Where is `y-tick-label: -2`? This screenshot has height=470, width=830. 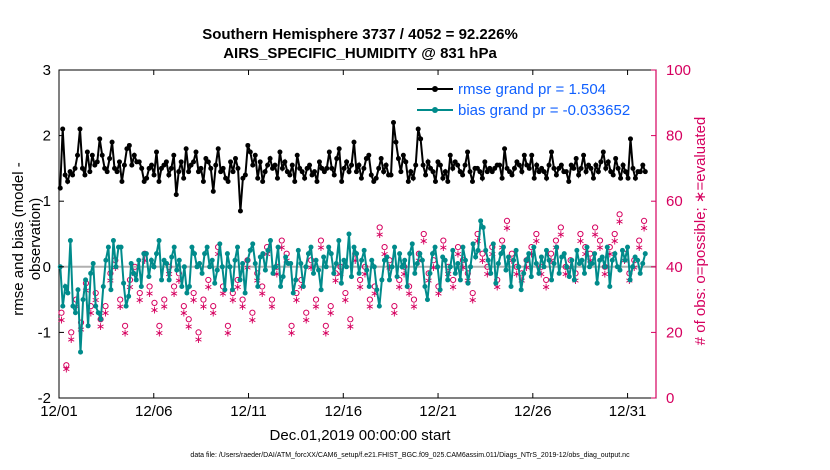
y-tick-label: -2 is located at coordinates (44, 398).